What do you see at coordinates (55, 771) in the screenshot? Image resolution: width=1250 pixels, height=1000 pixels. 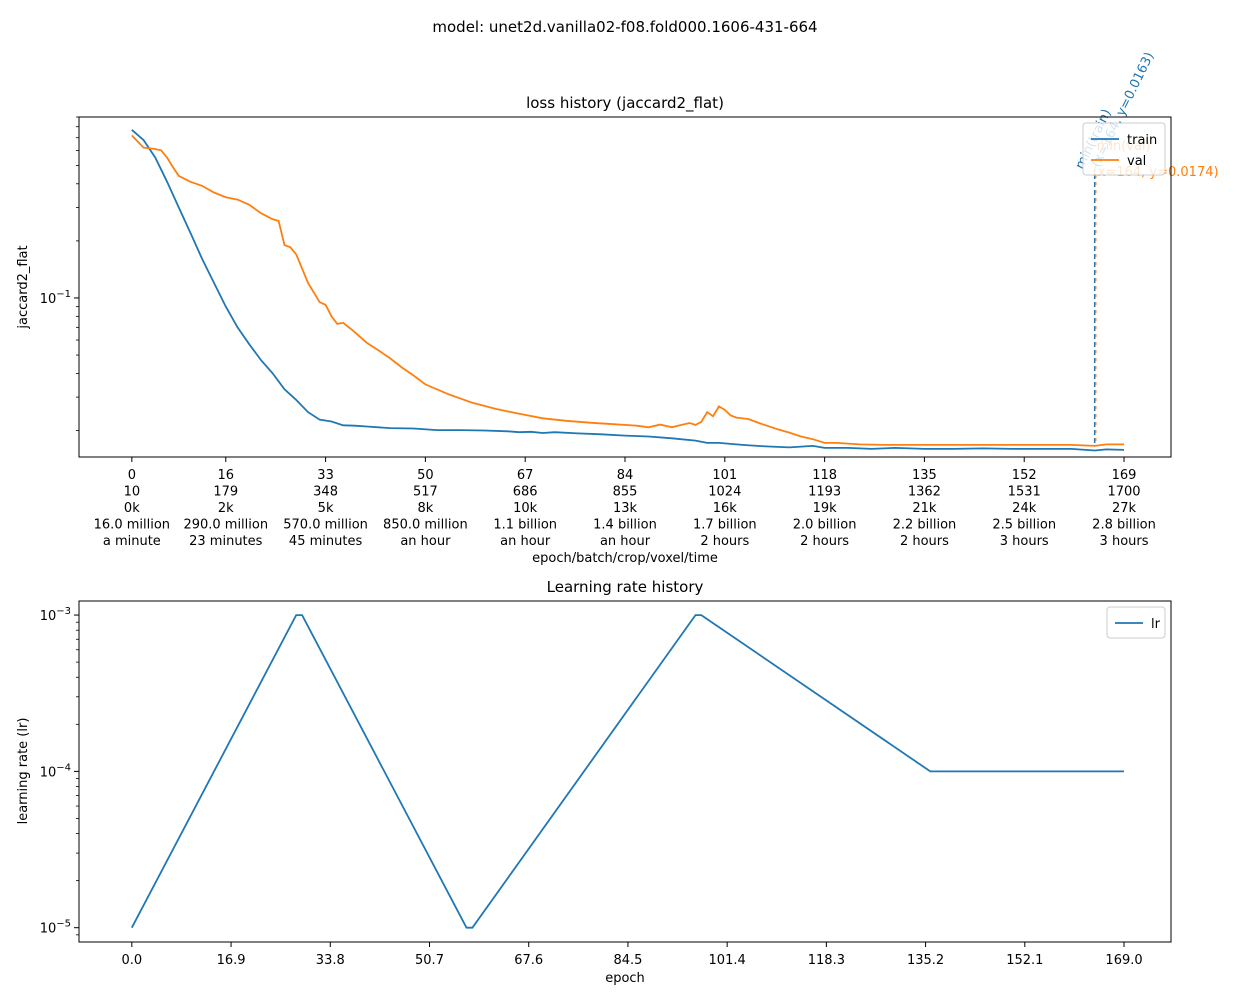 I see `lr-ytick-label-1: 10⁻⁴` at bounding box center [55, 771].